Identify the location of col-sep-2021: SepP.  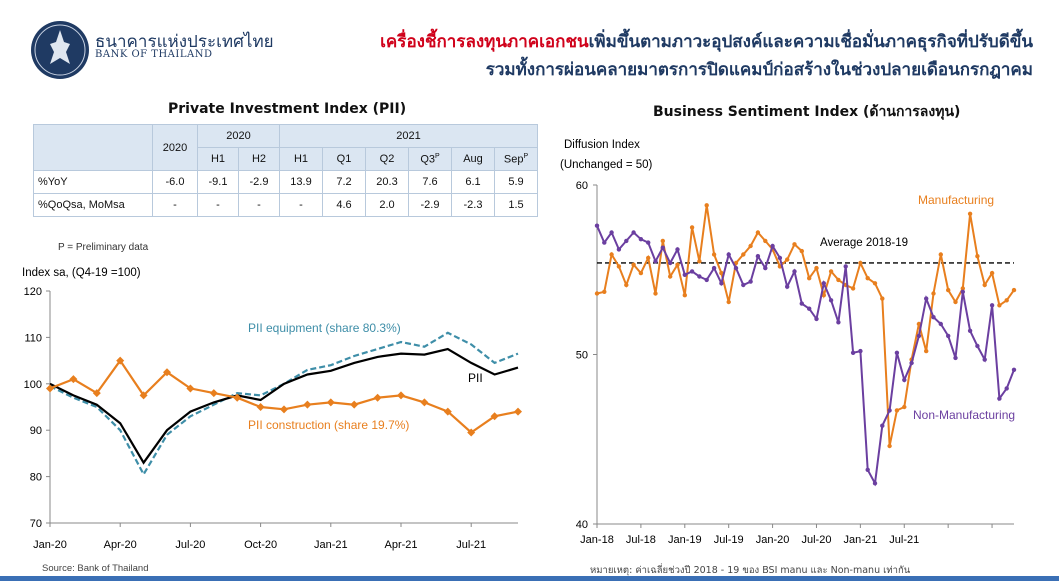
(516, 159).